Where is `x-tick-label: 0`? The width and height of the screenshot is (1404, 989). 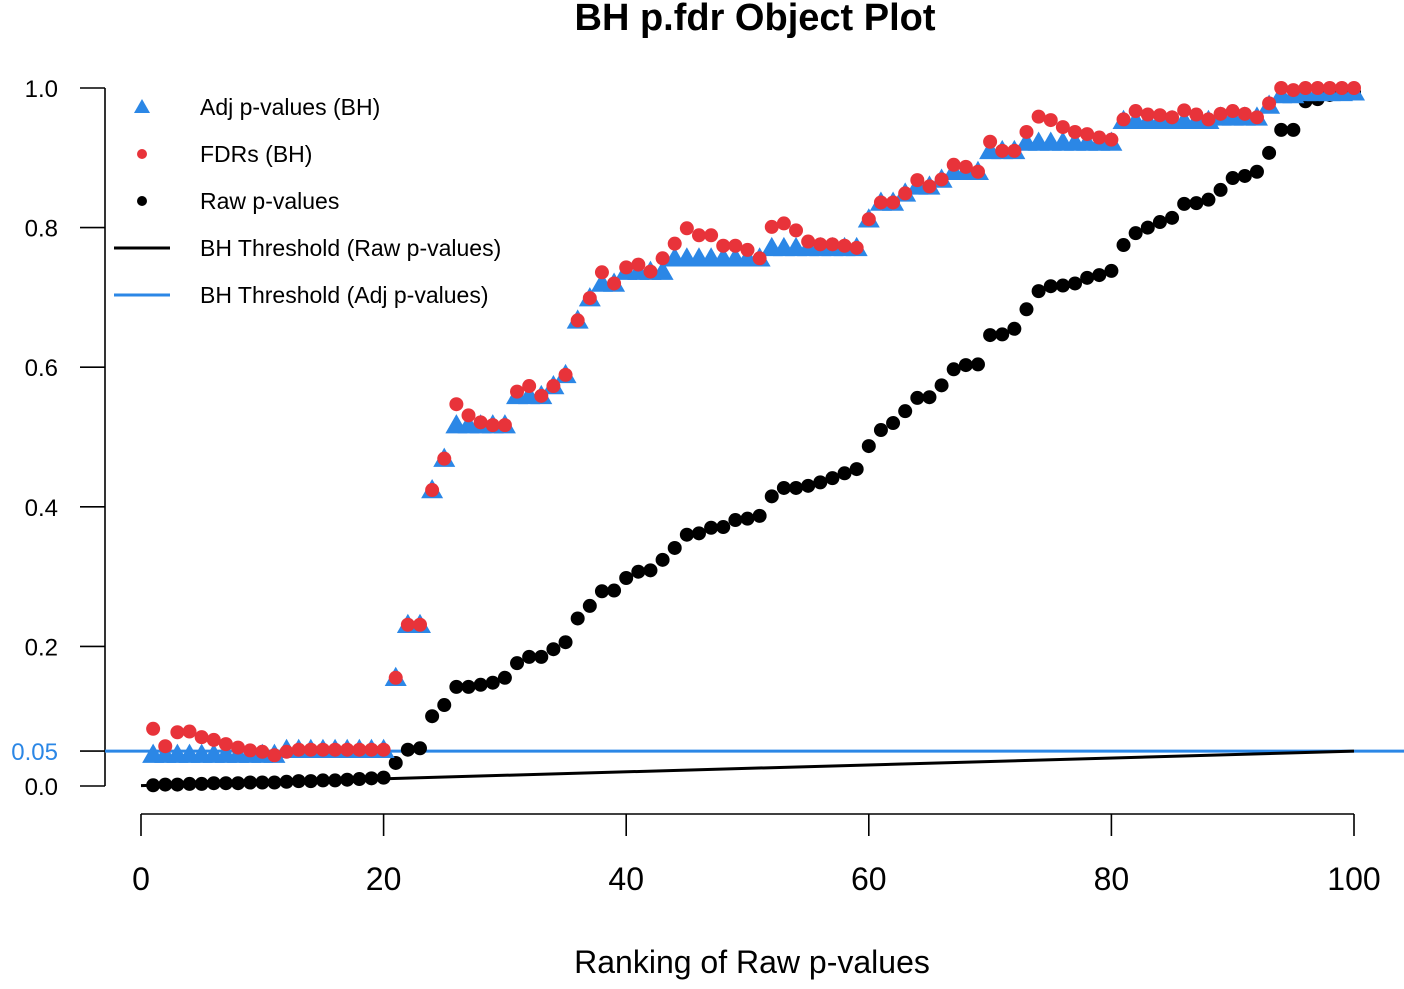
x-tick-label: 0 is located at coordinates (141, 879).